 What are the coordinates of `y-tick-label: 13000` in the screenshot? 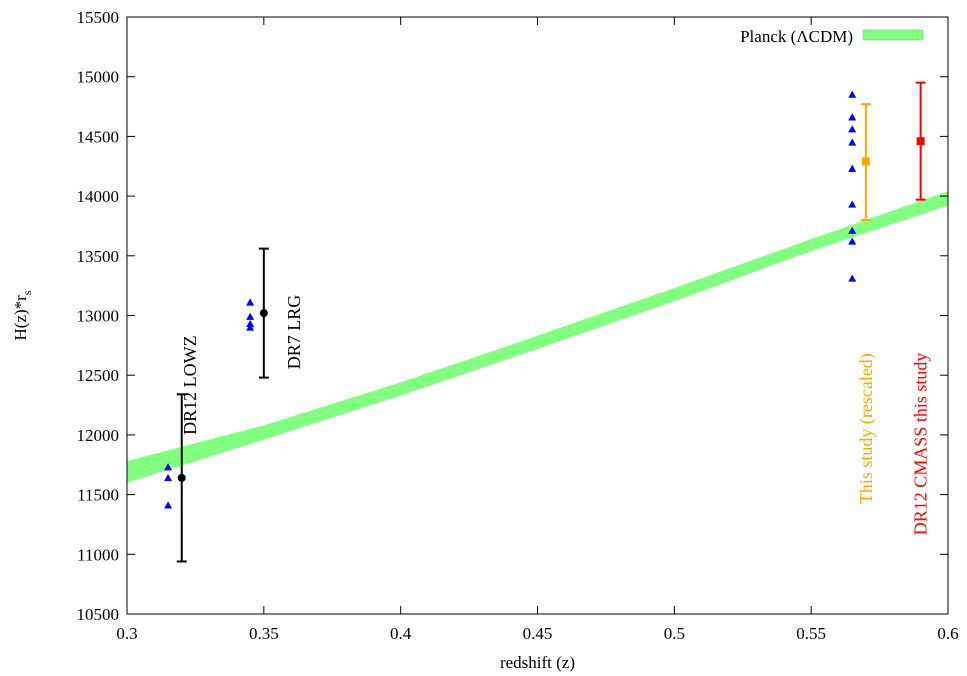 It's located at (98, 316).